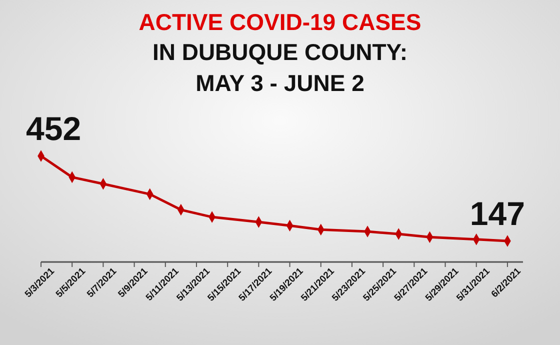  Describe the element at coordinates (497, 213) in the screenshot. I see `data-label: 147` at that location.